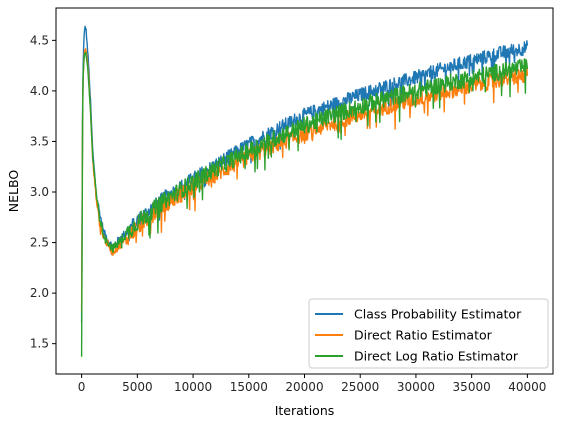  I want to click on x-tick-label: 35000, so click(472, 387).